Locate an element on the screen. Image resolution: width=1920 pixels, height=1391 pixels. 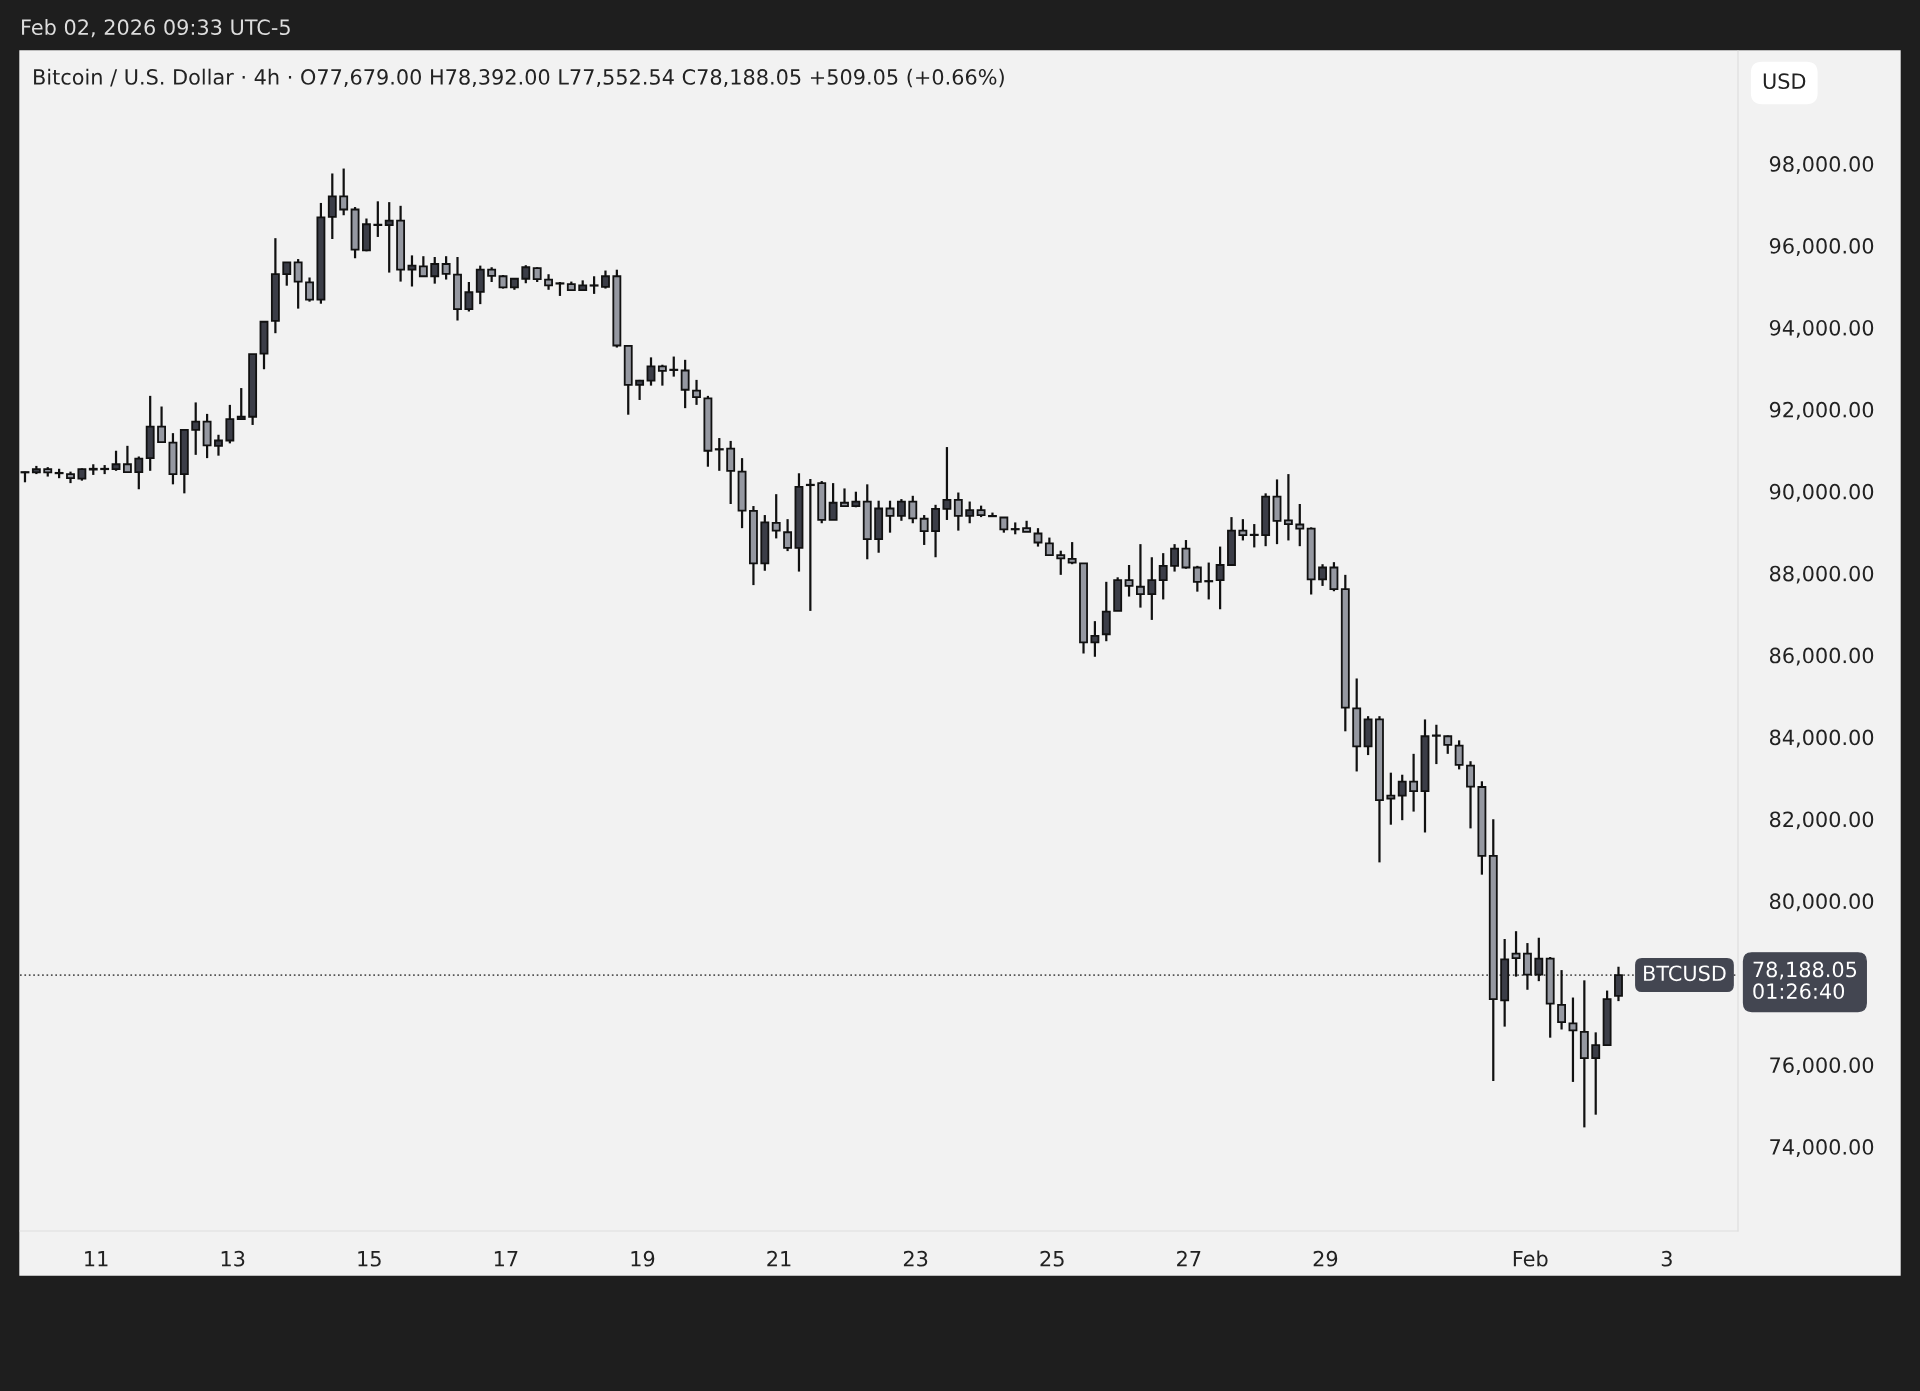
x-tick-label: 17 is located at coordinates (506, 1259).